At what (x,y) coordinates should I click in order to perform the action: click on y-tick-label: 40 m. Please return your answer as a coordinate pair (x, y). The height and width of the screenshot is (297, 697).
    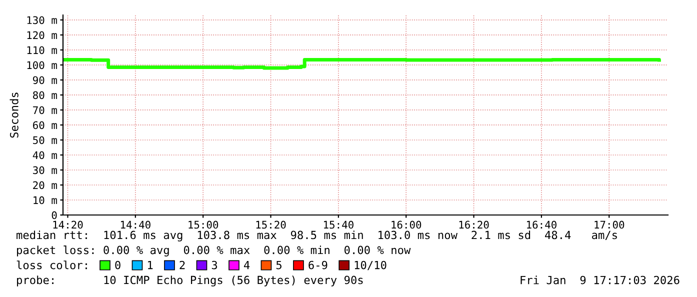
    Looking at the image, I should click on (44, 155).